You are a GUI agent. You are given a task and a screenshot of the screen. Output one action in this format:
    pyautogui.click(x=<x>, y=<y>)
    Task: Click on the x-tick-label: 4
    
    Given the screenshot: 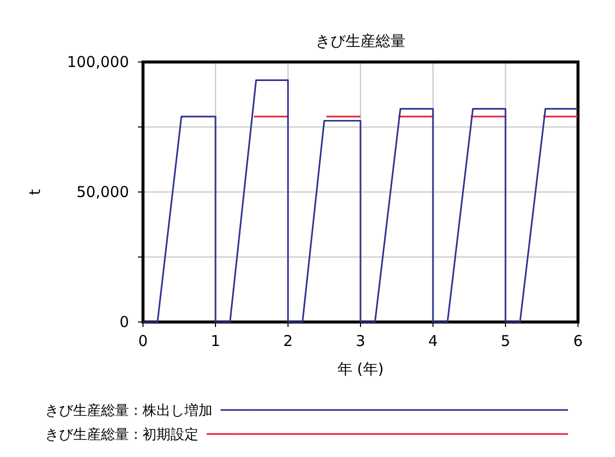 What is the action you would take?
    pyautogui.click(x=433, y=341)
    